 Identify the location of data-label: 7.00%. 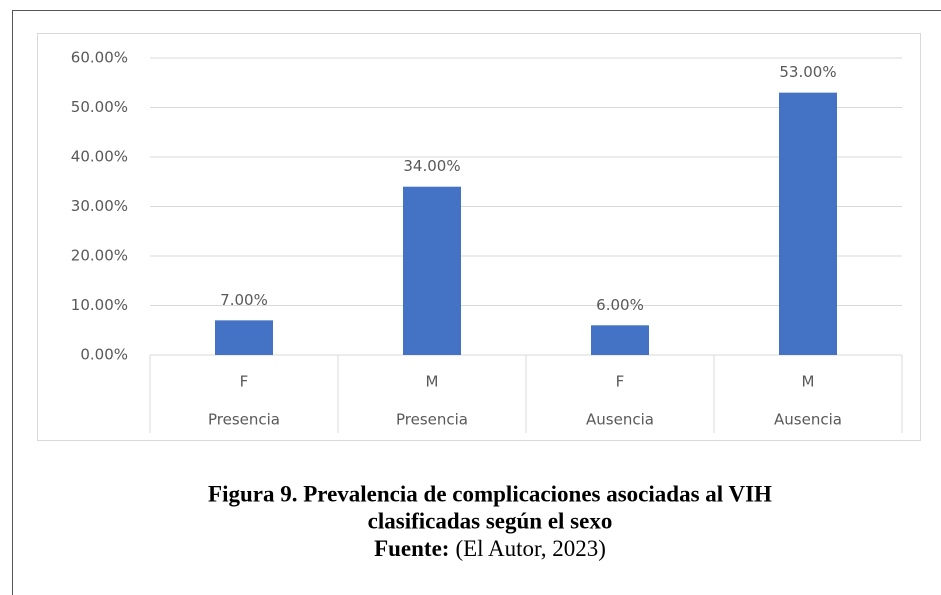
(244, 300).